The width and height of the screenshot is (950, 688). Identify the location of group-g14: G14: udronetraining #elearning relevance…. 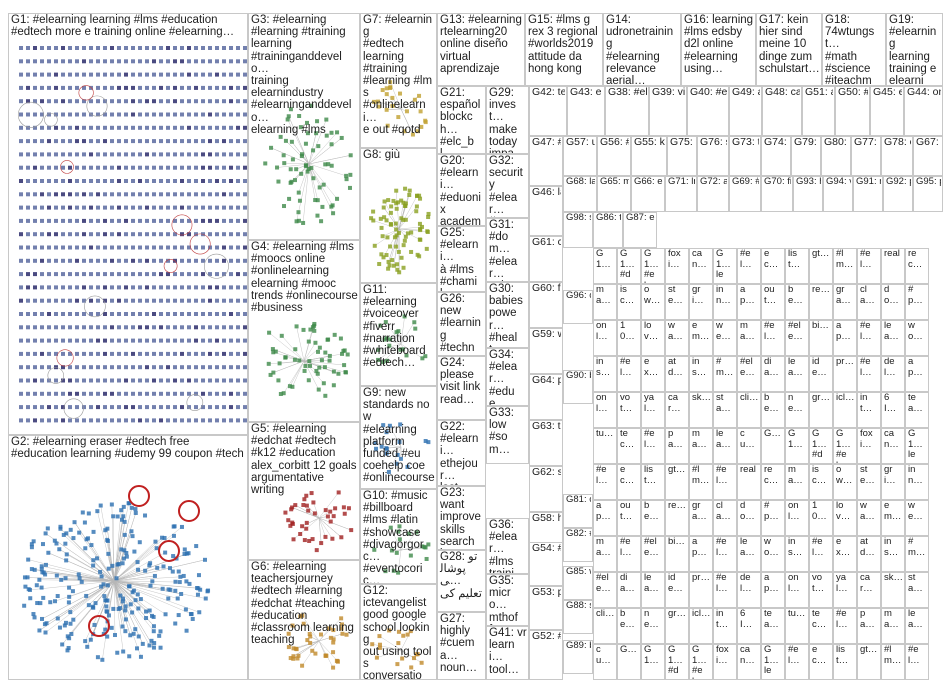
(642, 49).